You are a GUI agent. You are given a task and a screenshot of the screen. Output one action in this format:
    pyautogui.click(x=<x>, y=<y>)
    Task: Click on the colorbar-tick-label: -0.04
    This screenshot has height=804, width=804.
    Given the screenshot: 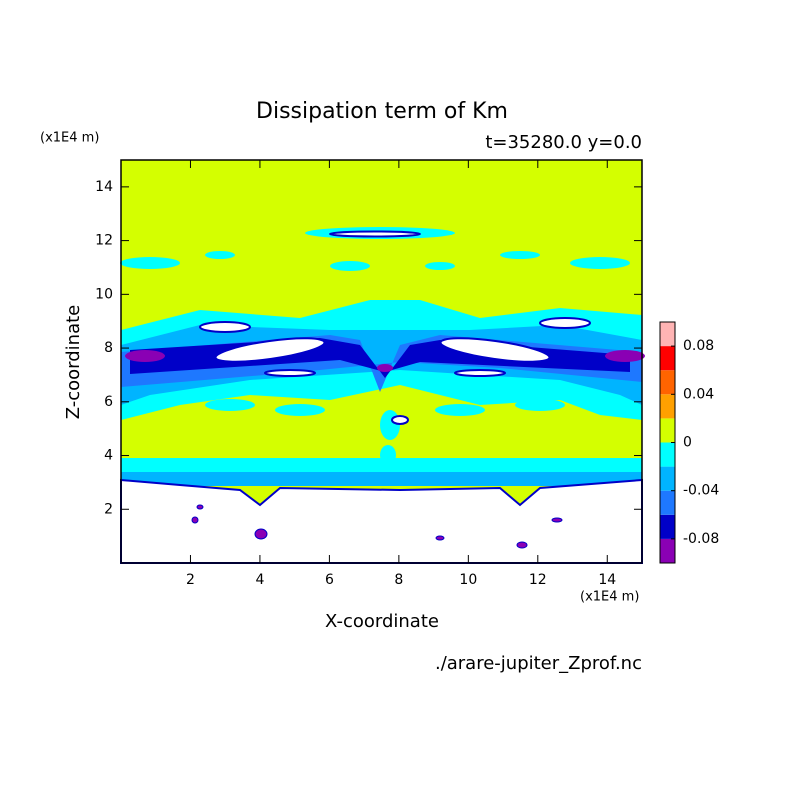 What is the action you would take?
    pyautogui.click(x=701, y=491)
    